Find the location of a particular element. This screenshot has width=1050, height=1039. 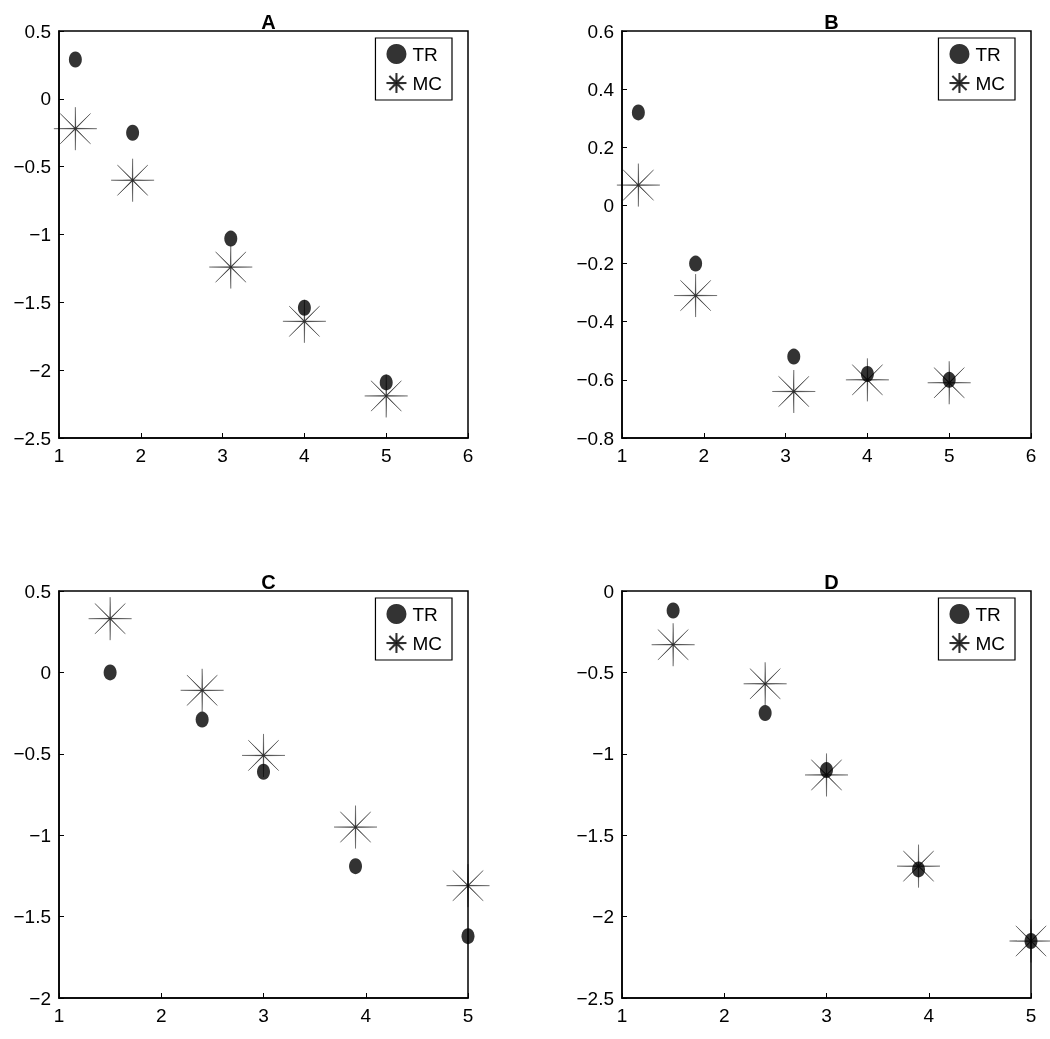

y-tick-label: −0.2 is located at coordinates (595, 264).